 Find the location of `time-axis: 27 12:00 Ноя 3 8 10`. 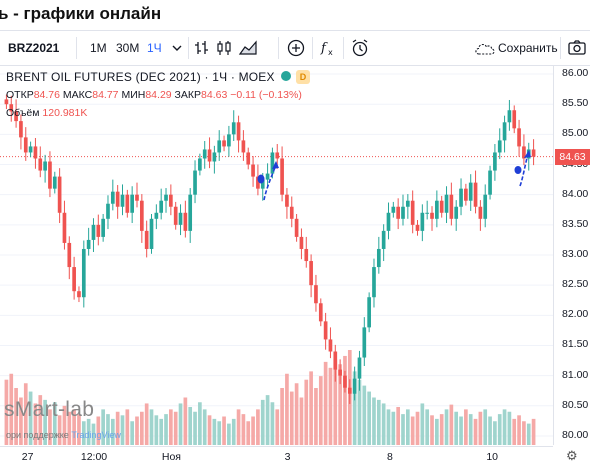

time-axis: 27 12:00 Ноя 3 8 10 is located at coordinates (276, 456).